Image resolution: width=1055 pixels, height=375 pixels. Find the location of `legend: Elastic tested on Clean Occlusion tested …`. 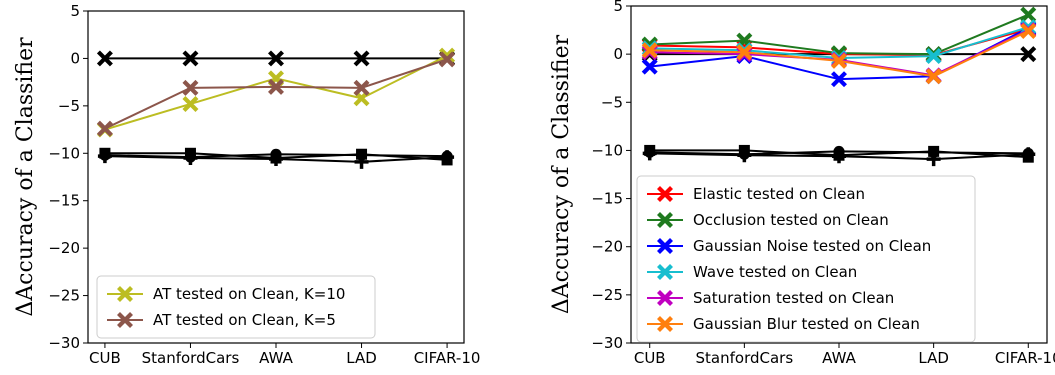

legend: Elastic tested on Clean Occlusion tested … is located at coordinates (806, 259).